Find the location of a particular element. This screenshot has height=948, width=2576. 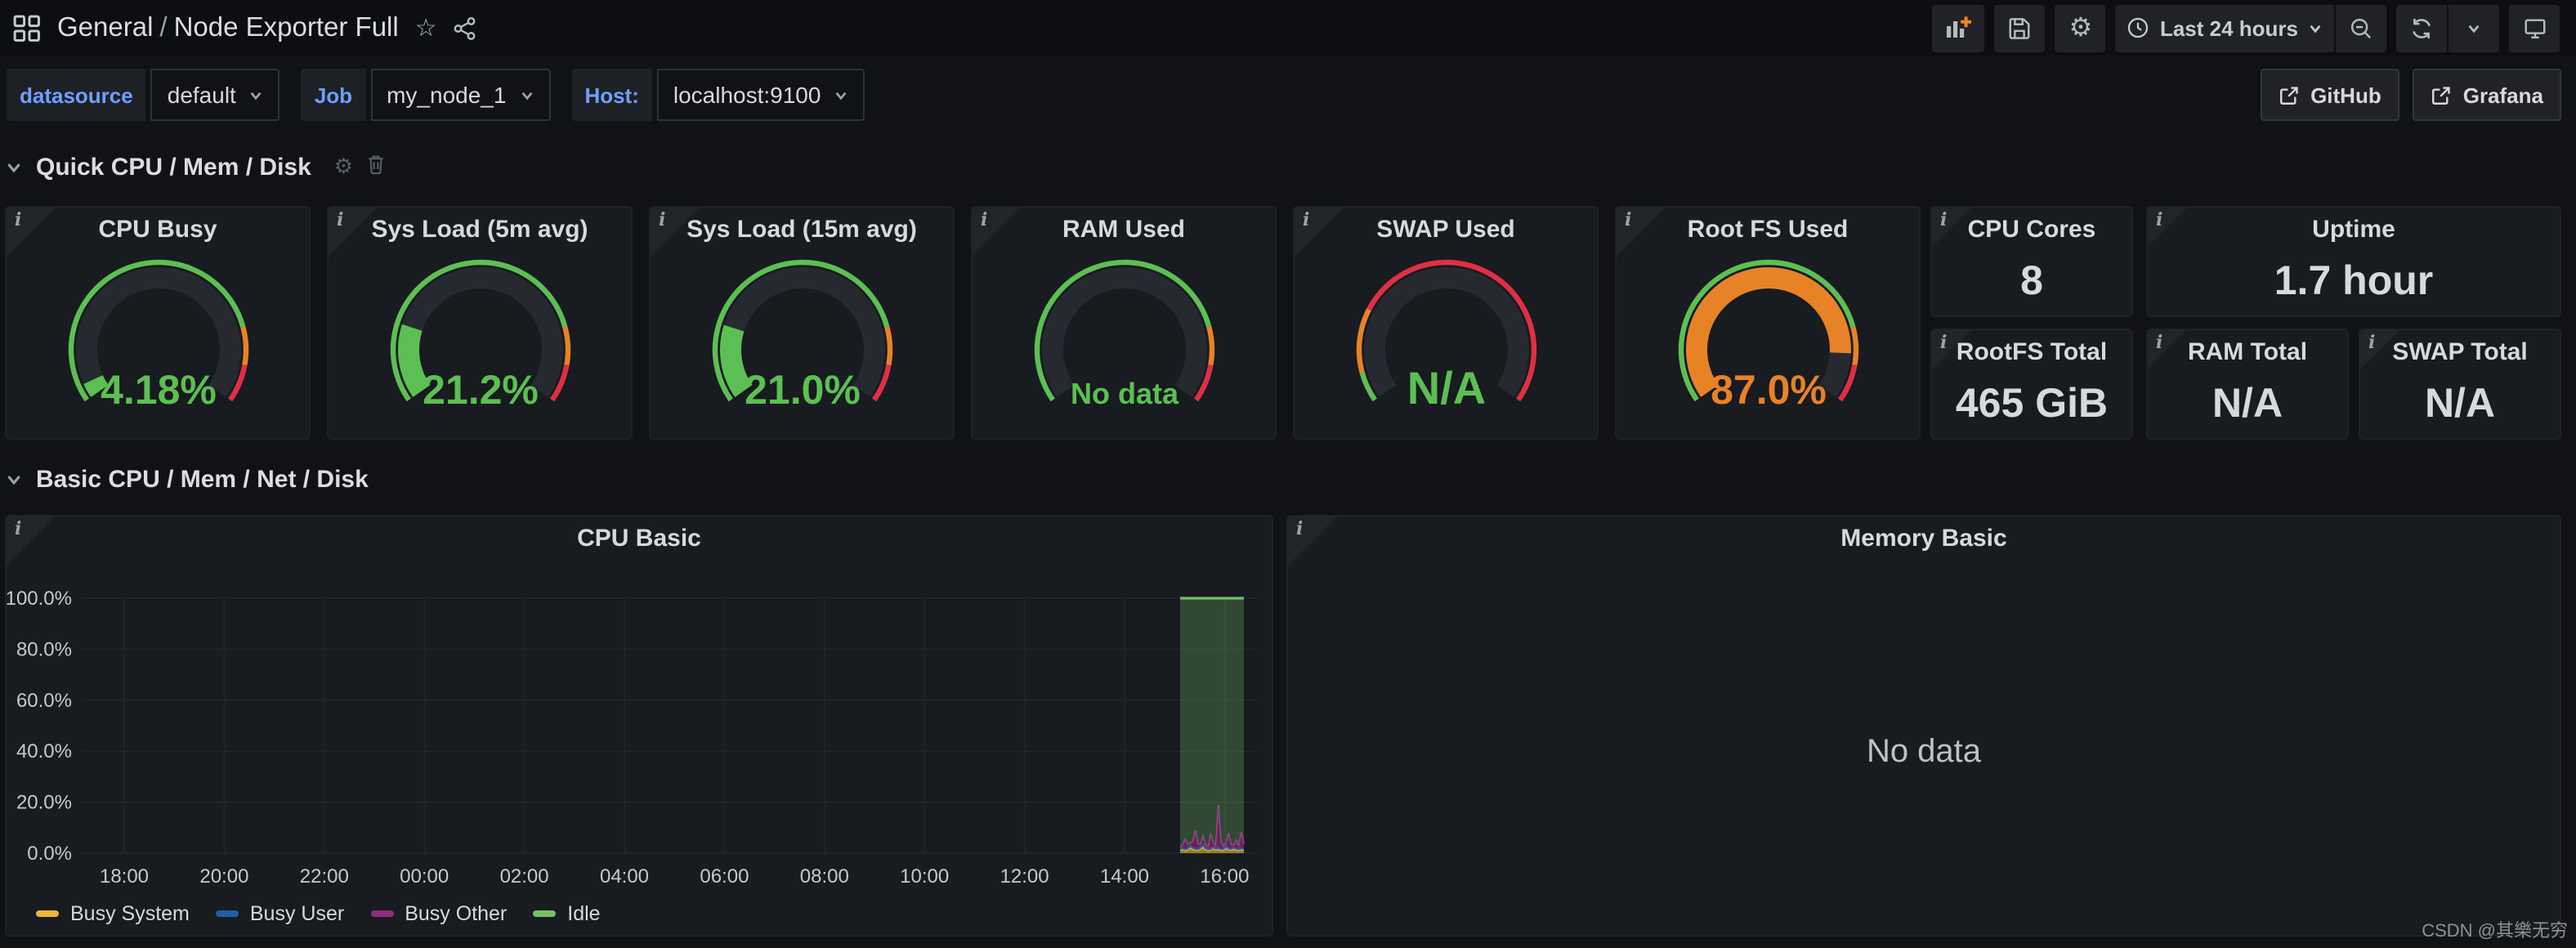

panel-title: CPU Busy is located at coordinates (157, 230).